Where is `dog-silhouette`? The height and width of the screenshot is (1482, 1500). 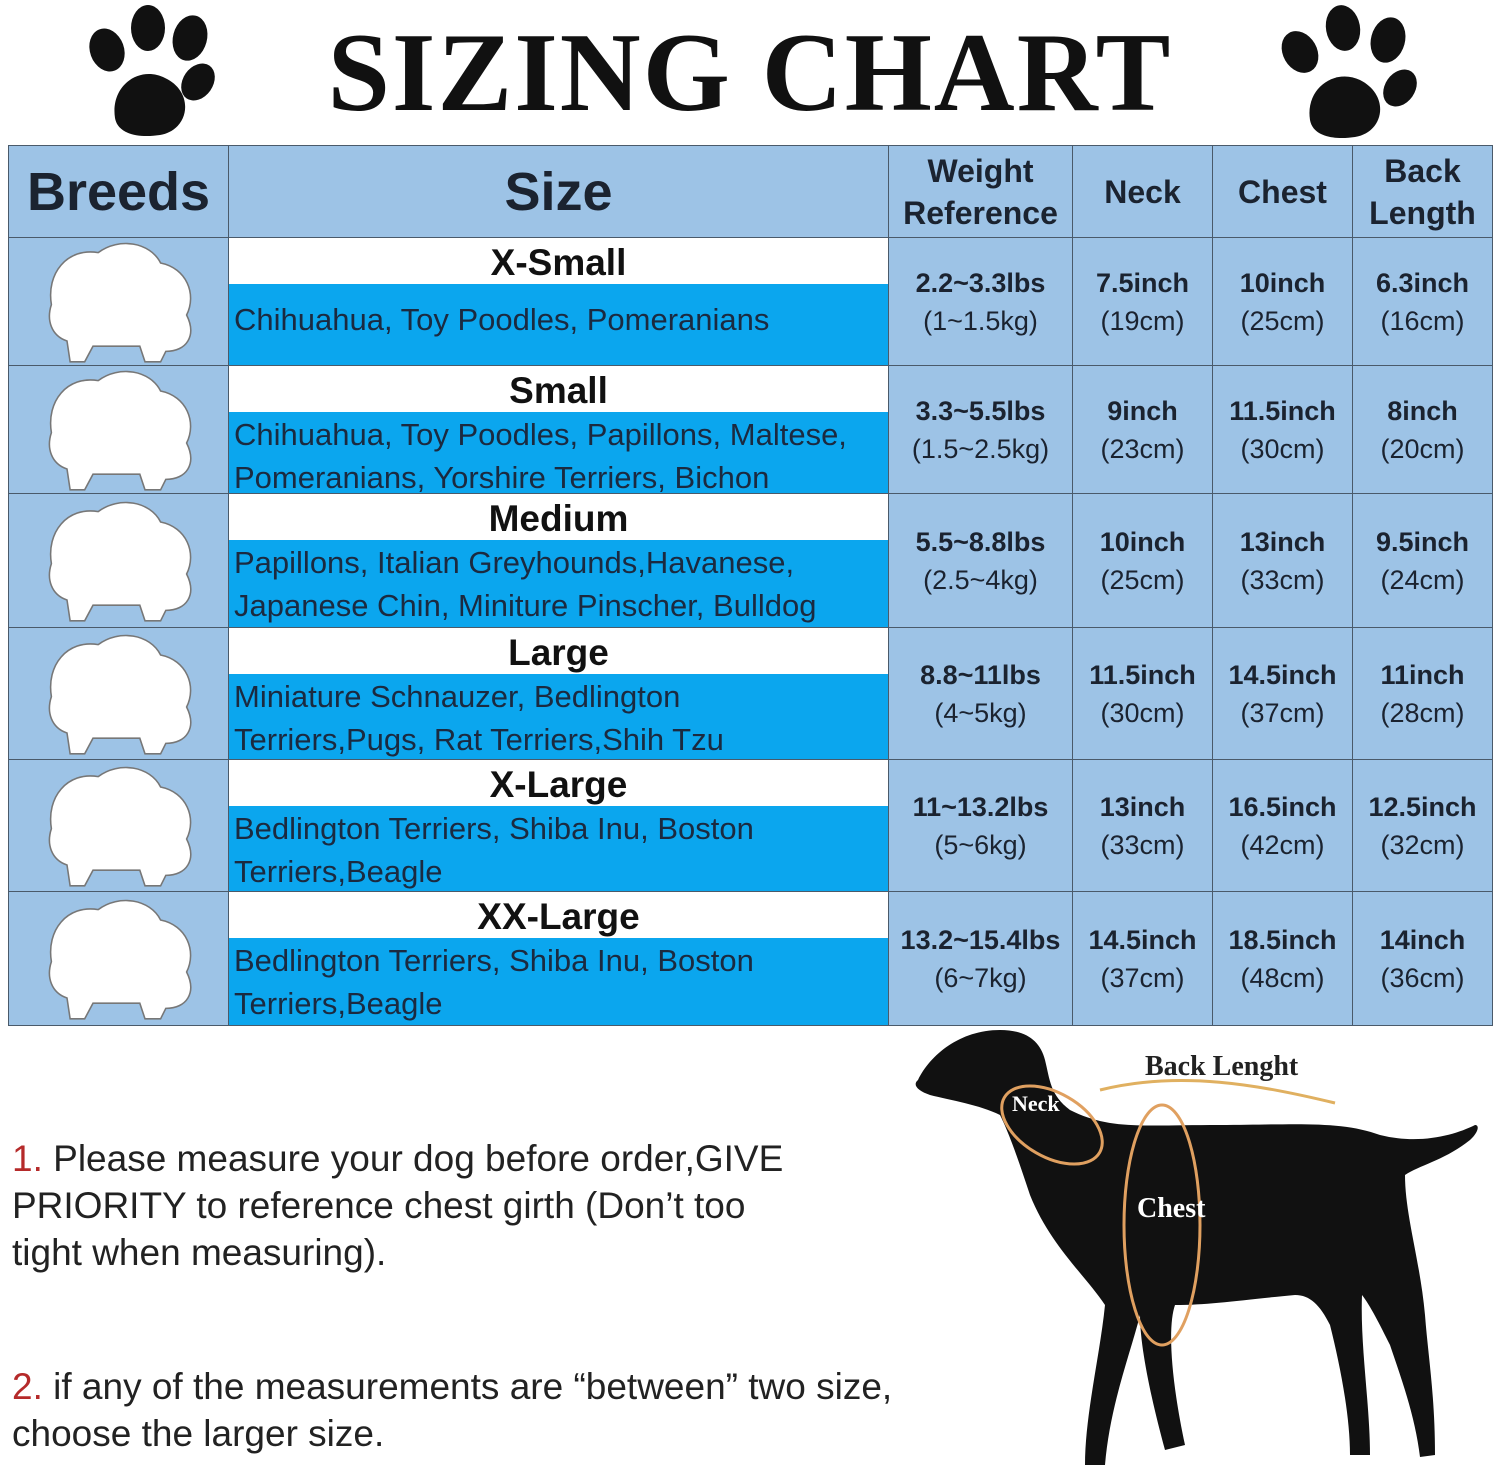
dog-silhouette is located at coordinates (1196, 1247).